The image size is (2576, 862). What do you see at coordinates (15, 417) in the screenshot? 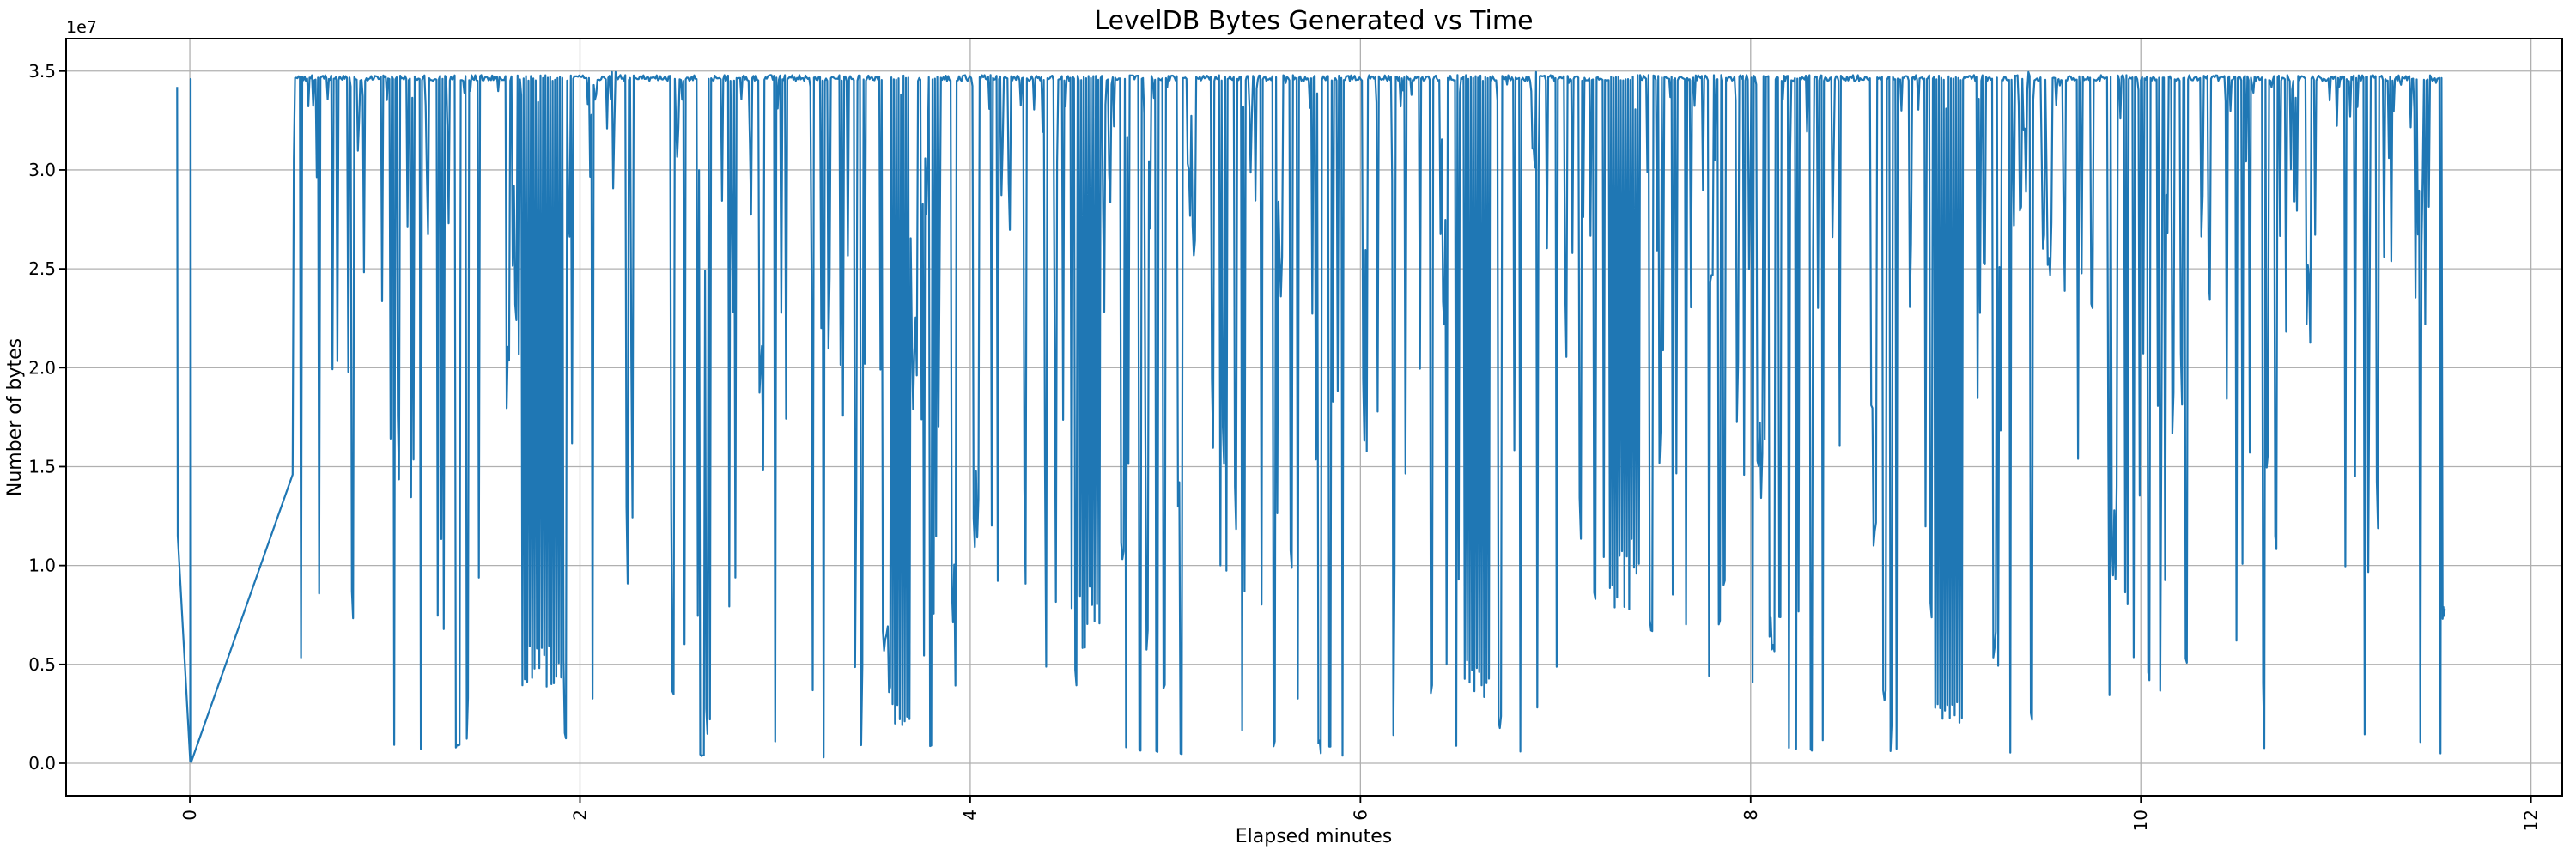
I see `y-axis-label: Number of bytes` at bounding box center [15, 417].